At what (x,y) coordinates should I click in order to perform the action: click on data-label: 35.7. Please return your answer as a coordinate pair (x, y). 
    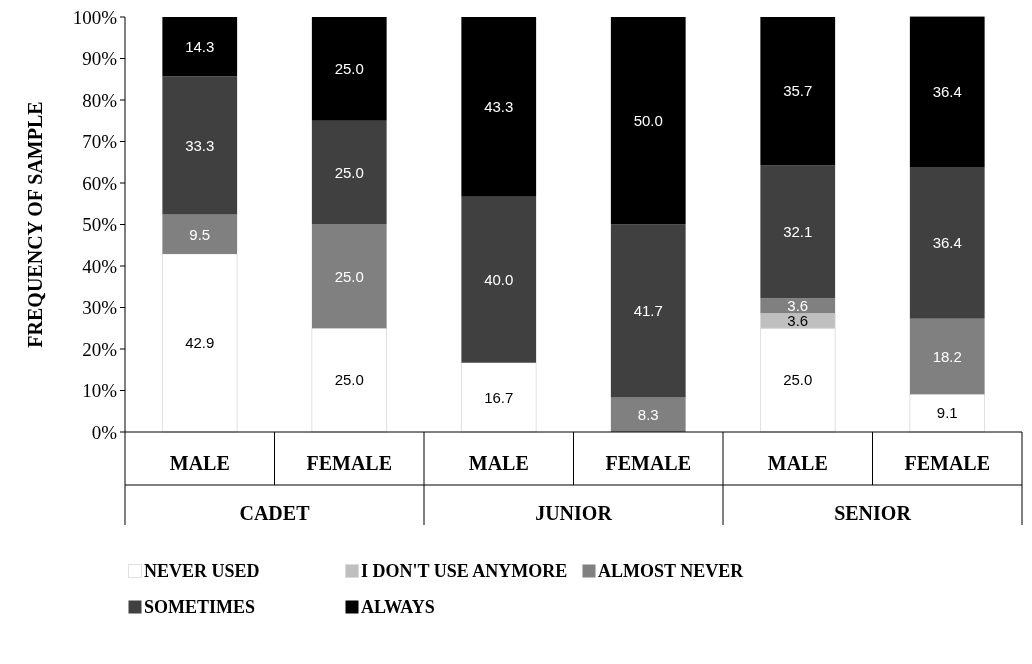
    Looking at the image, I should click on (798, 91).